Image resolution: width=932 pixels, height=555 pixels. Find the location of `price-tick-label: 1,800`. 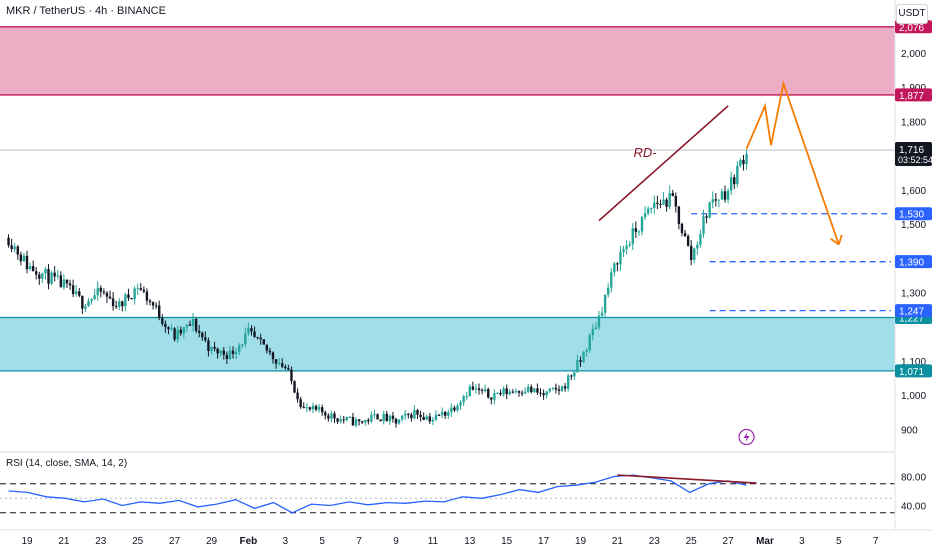

price-tick-label: 1,800 is located at coordinates (913, 122).